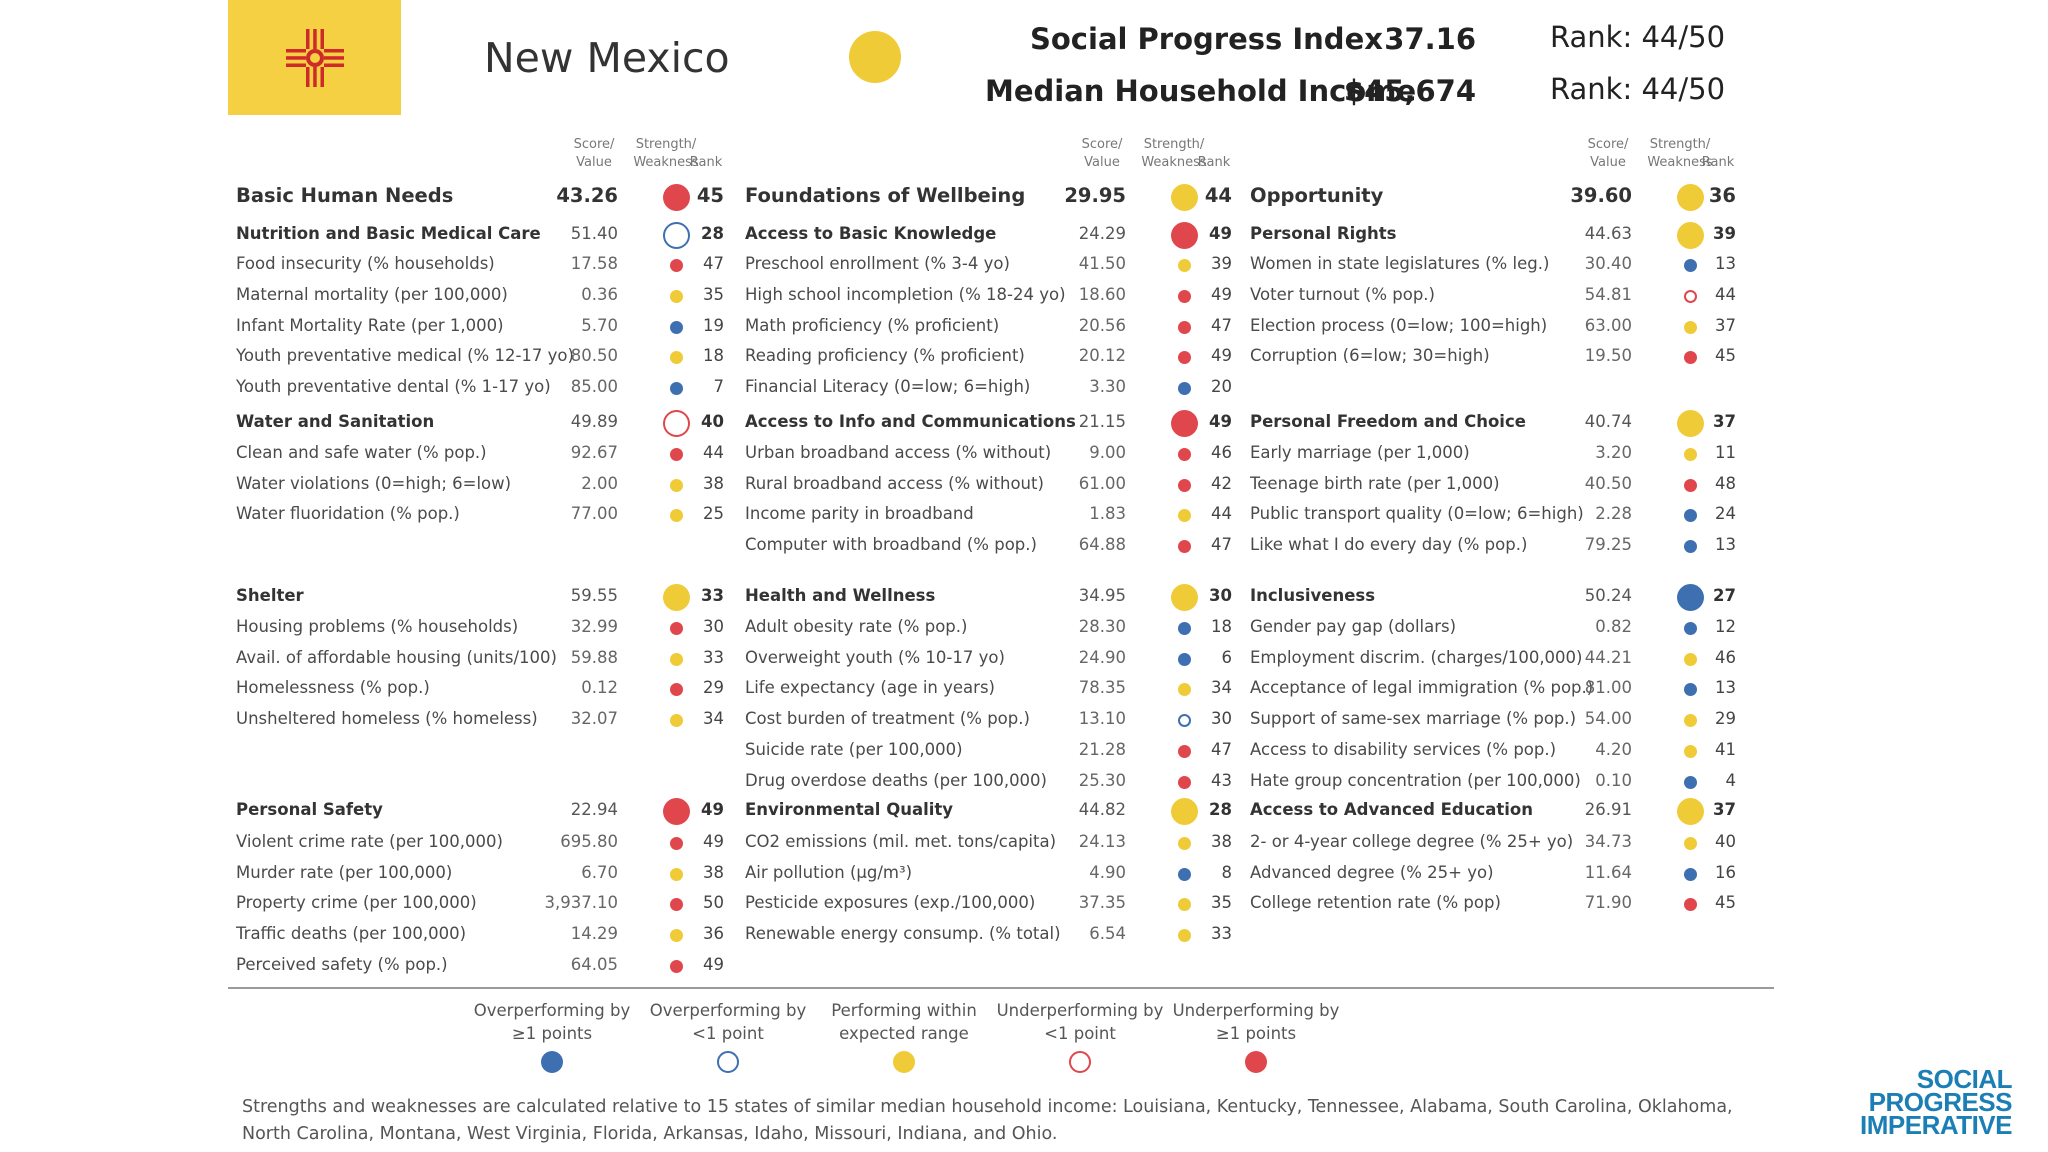 This screenshot has width=2048, height=1152. I want to click on indicator-row: Advanced degree (% 25+ yo) 11.64 16, so click(1024, 874).